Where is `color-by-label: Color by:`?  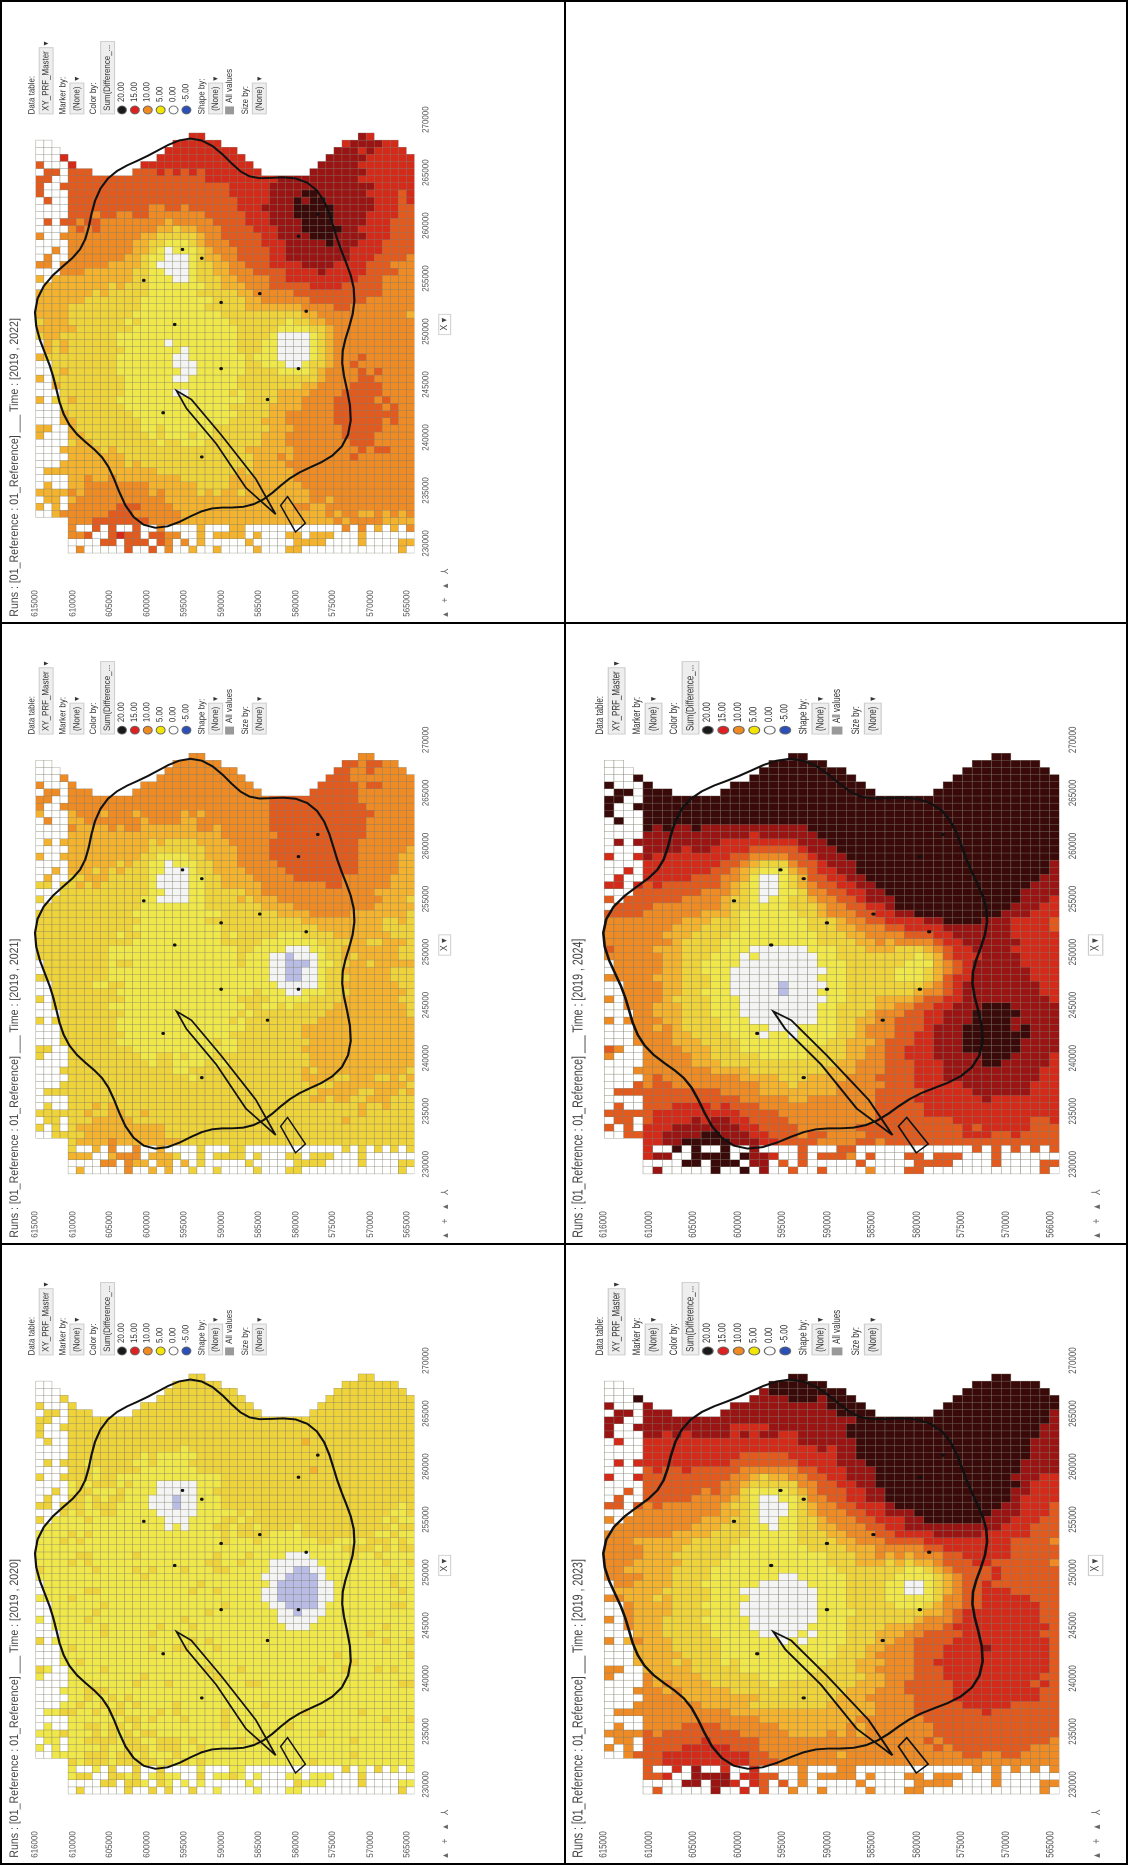 color-by-label: Color by: is located at coordinates (93, 1339).